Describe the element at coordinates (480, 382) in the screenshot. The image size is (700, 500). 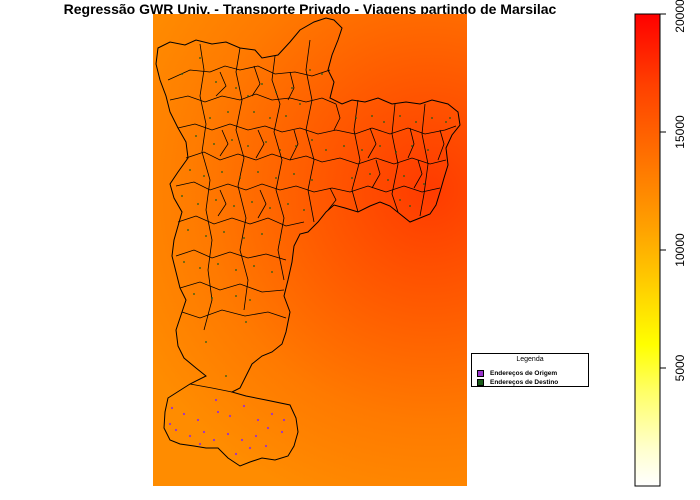
I see `legend-swatch-destination` at that location.